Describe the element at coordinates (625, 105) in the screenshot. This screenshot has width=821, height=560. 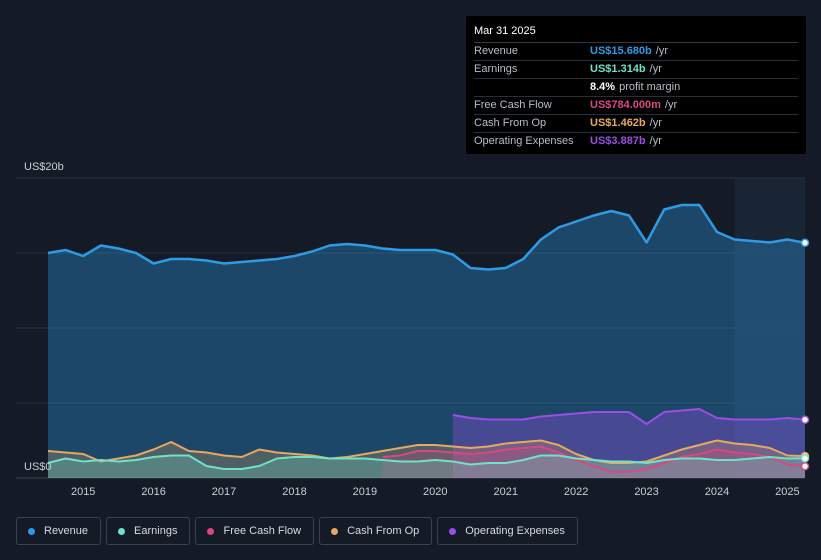
I see `tooltip-row-value: US$784.000m` at that location.